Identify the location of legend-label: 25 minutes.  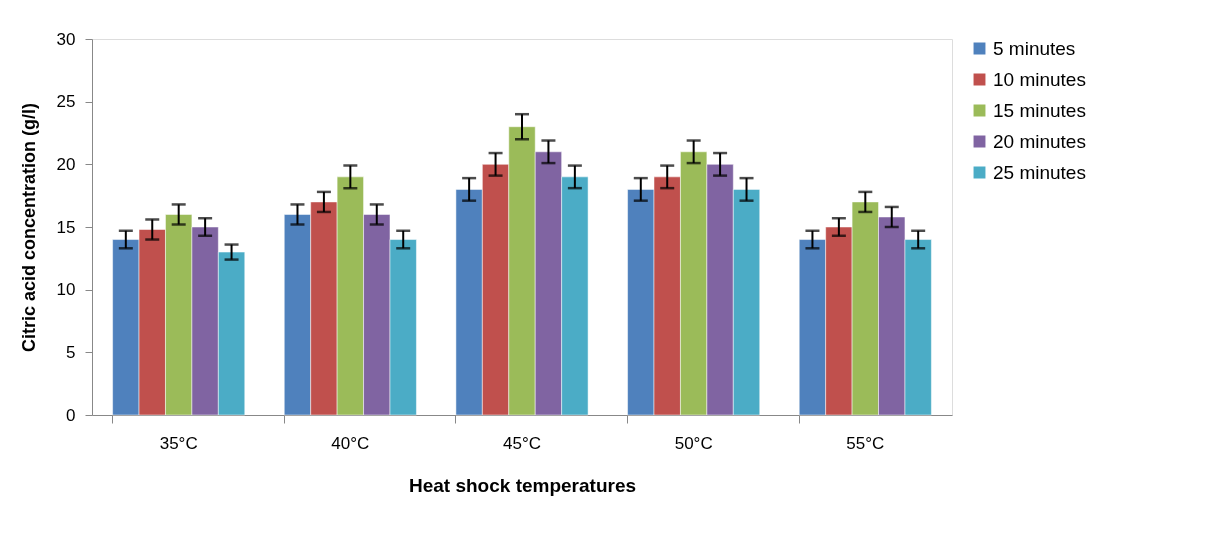
(1039, 172).